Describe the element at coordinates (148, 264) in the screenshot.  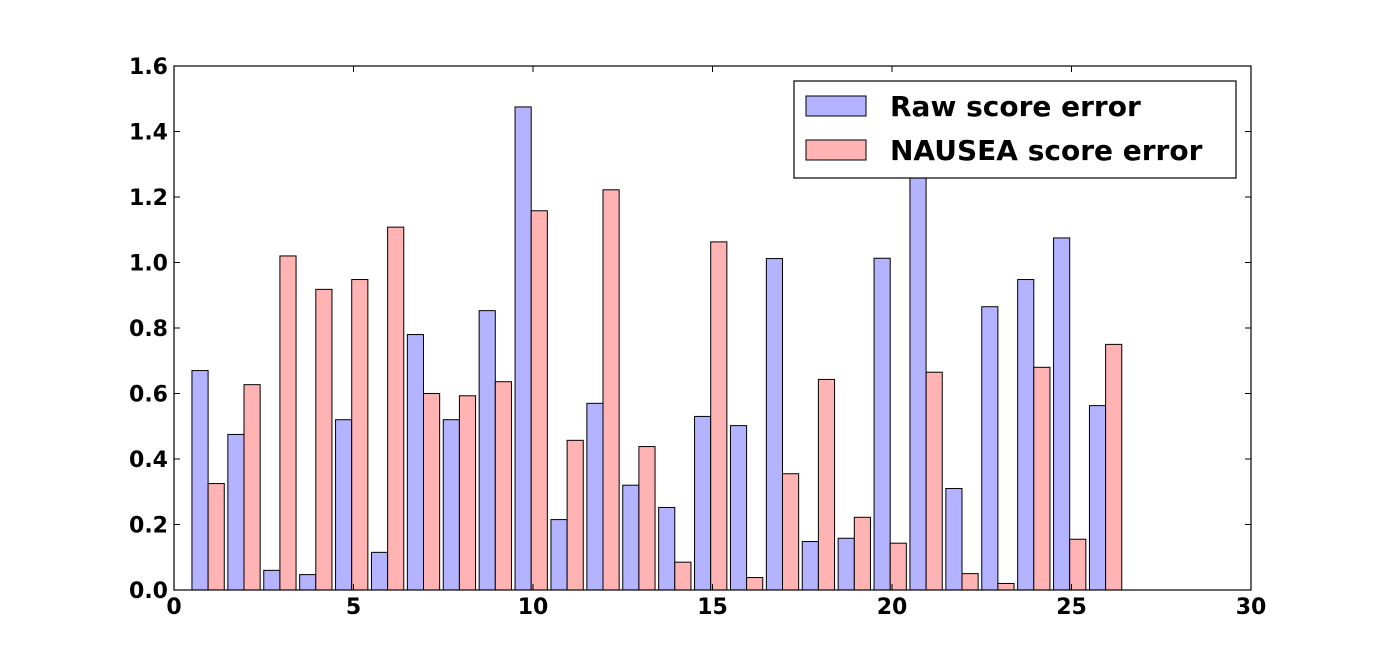
I see `y-tick-label: 1.0` at that location.